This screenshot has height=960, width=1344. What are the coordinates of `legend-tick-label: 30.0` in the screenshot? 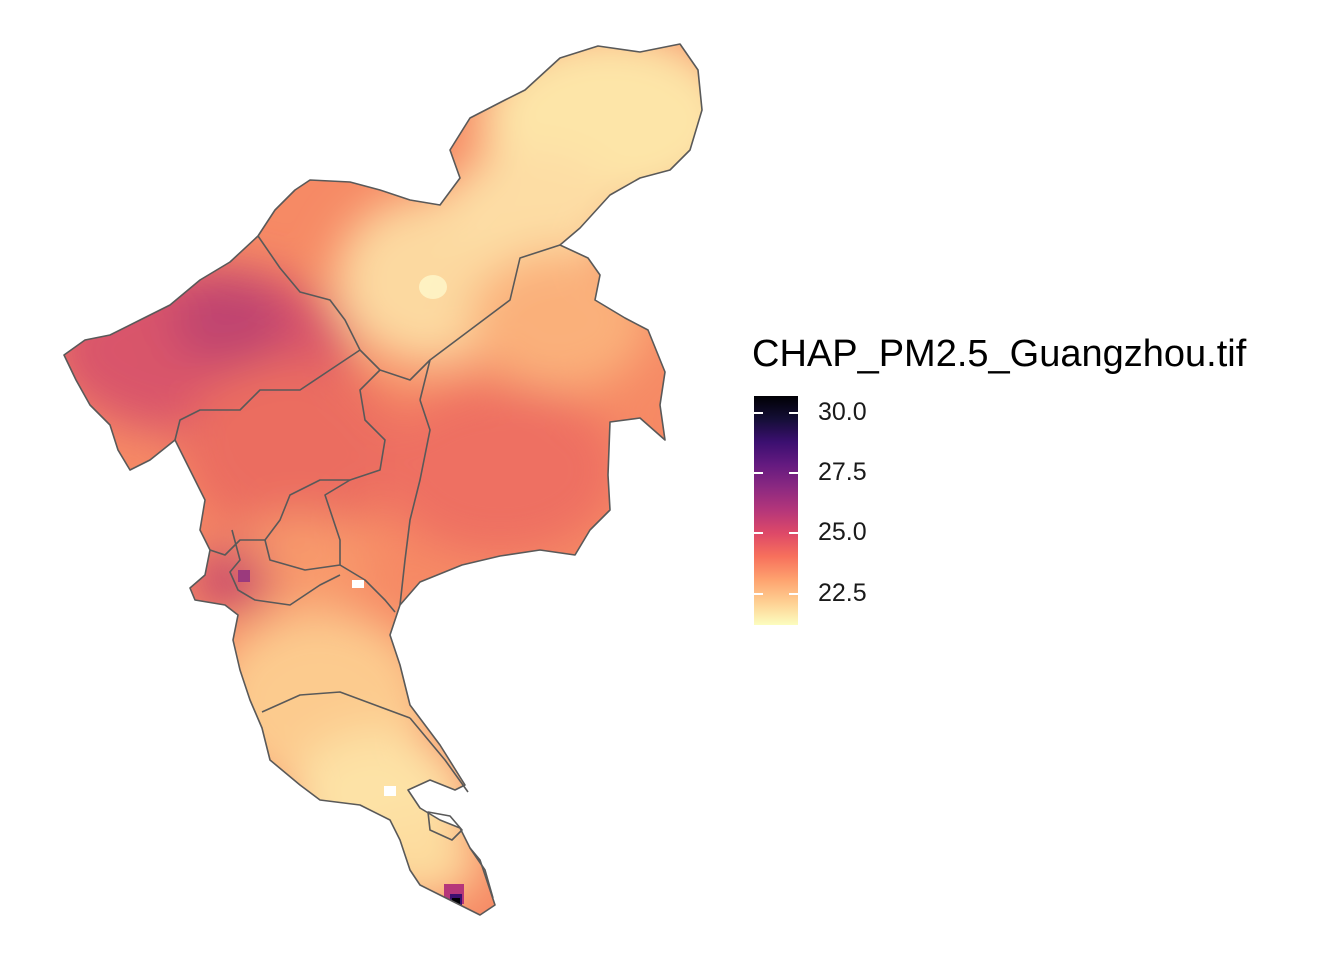 It's located at (842, 411).